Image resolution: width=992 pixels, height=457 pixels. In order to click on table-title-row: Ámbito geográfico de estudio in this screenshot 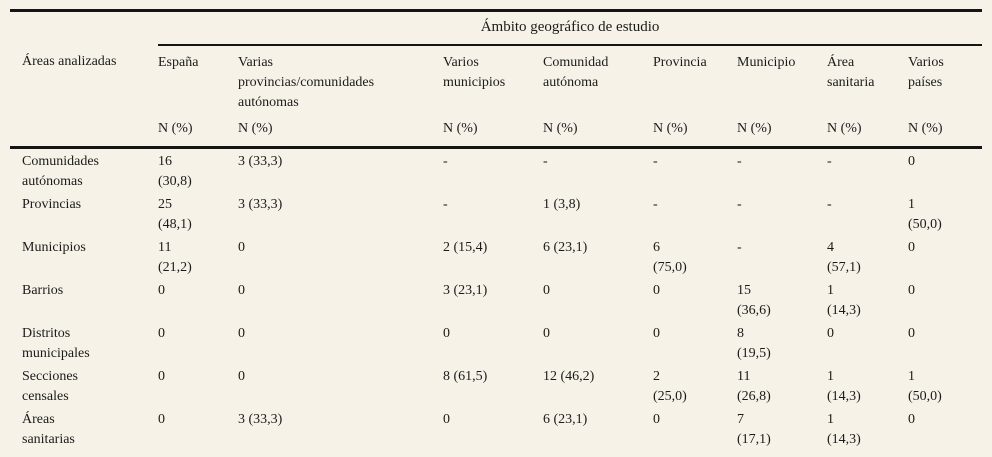, I will do `click(496, 28)`.